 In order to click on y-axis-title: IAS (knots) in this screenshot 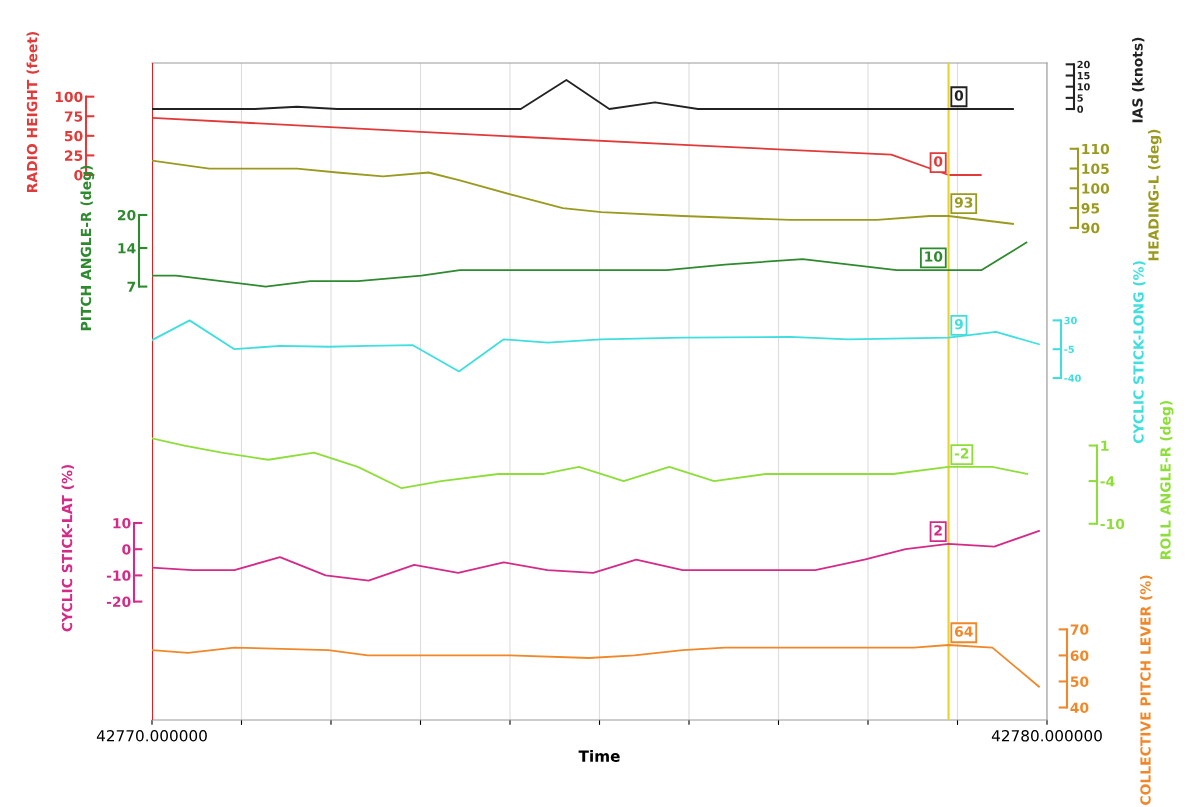, I will do `click(1138, 80)`.